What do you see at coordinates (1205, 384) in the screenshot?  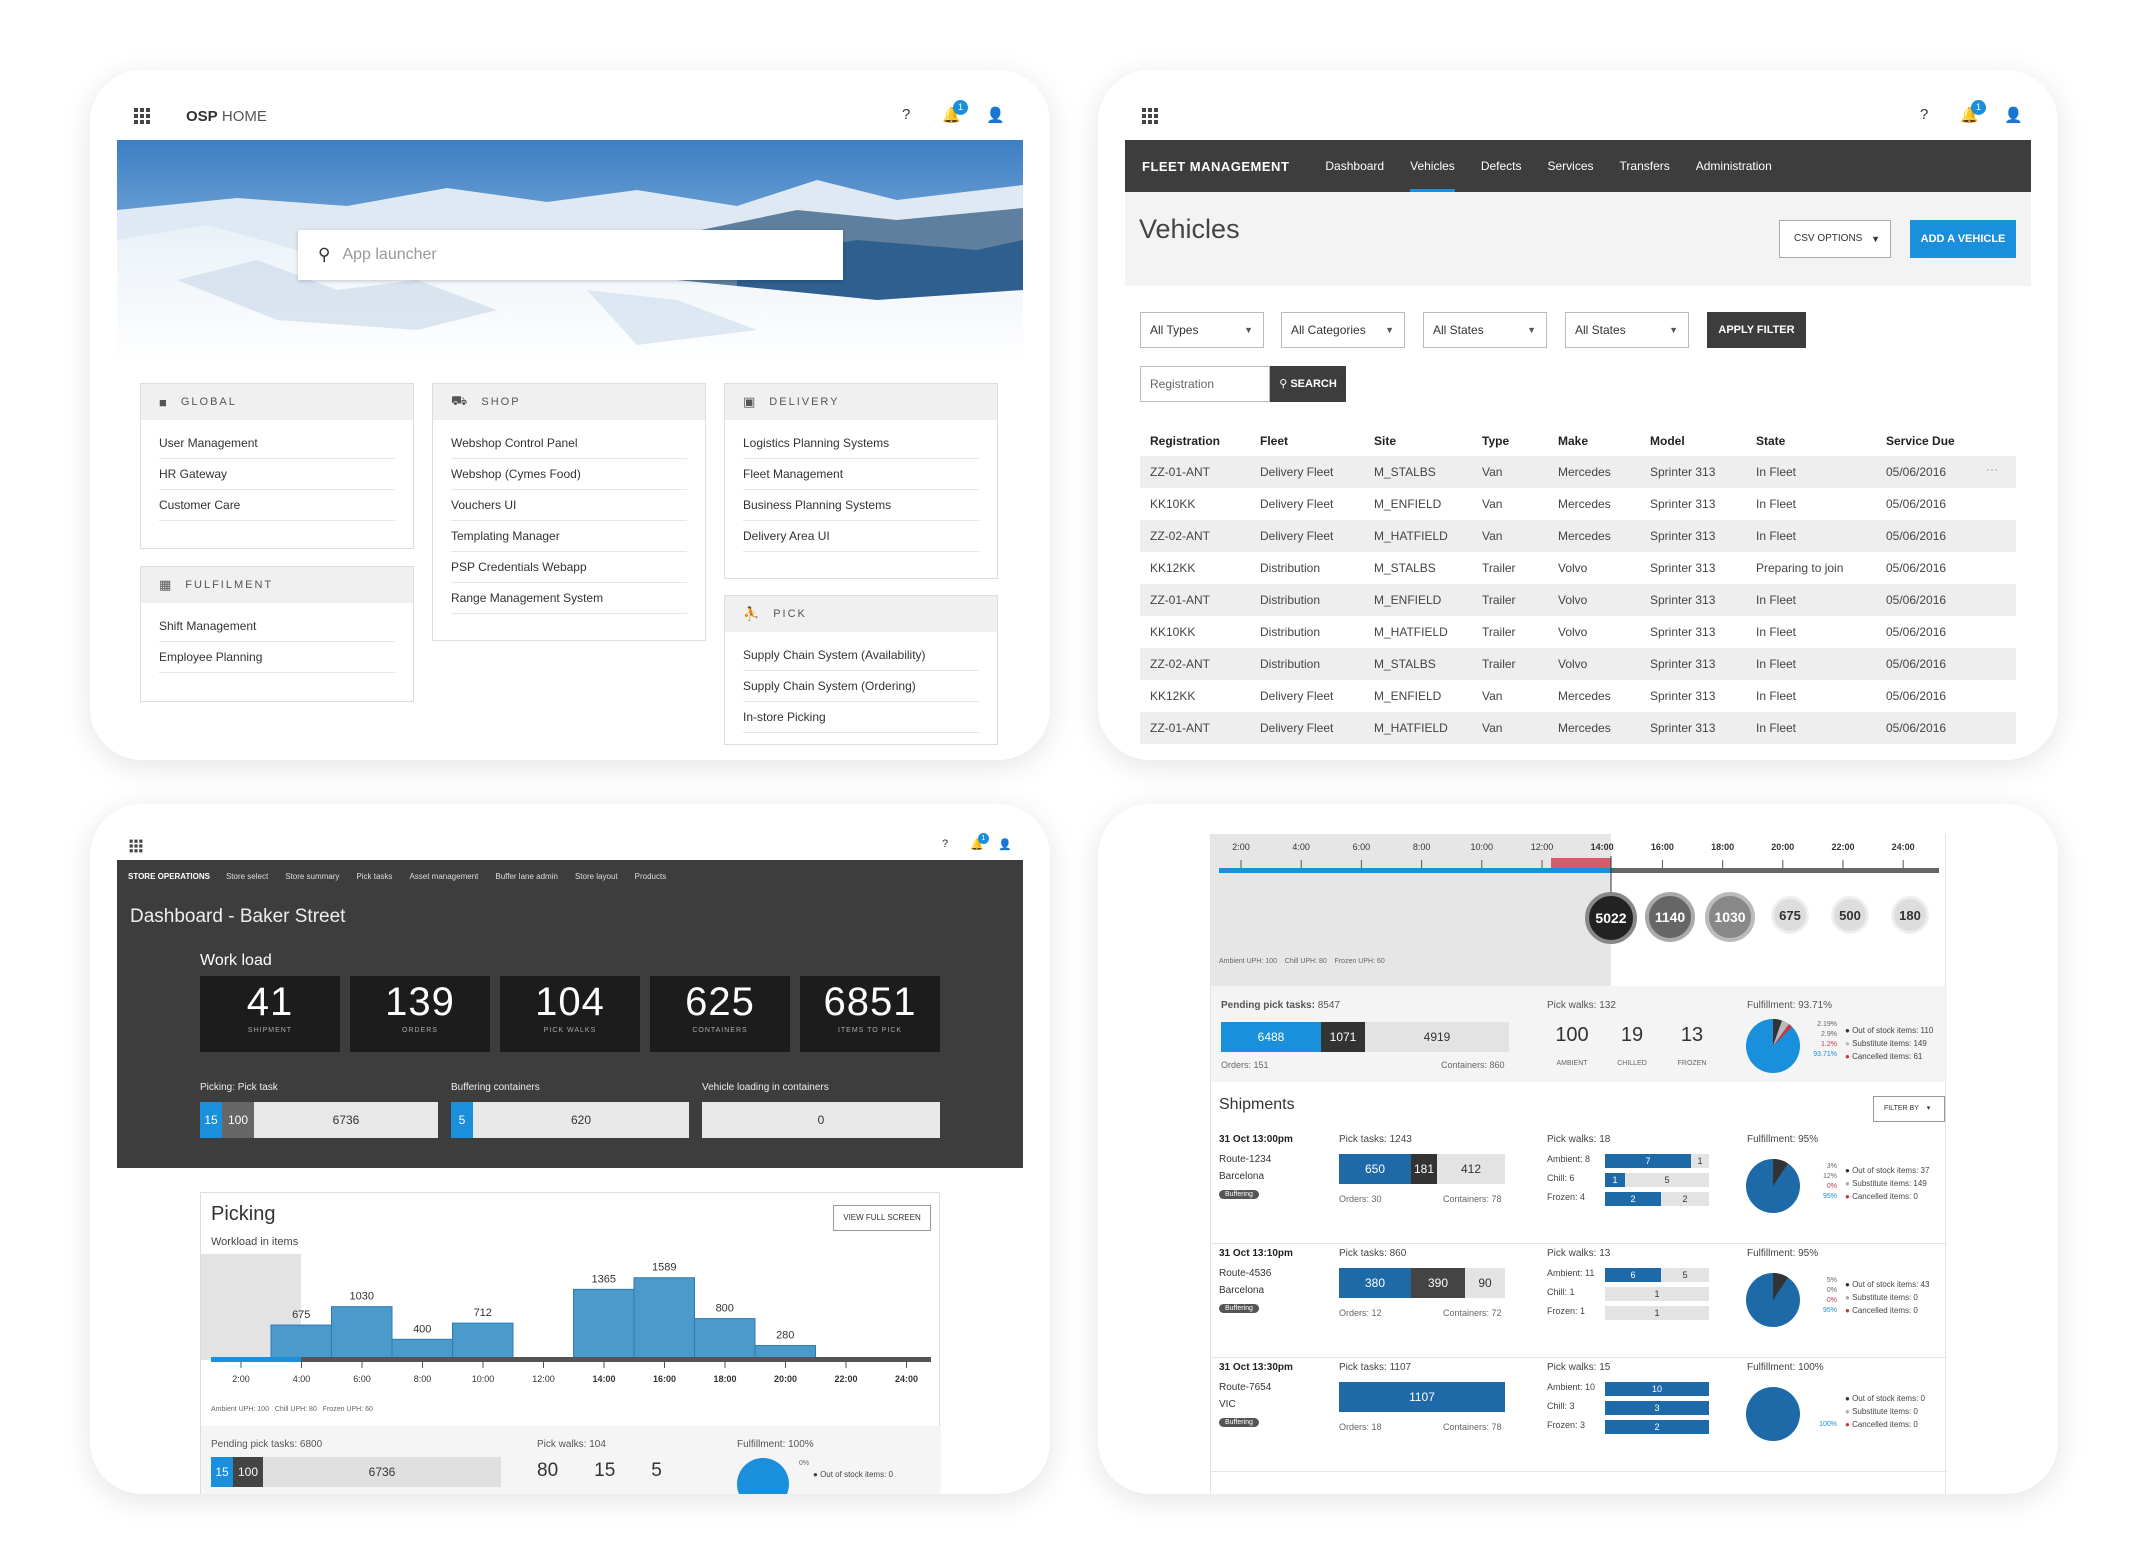 I see `registration-search-input: Registration` at bounding box center [1205, 384].